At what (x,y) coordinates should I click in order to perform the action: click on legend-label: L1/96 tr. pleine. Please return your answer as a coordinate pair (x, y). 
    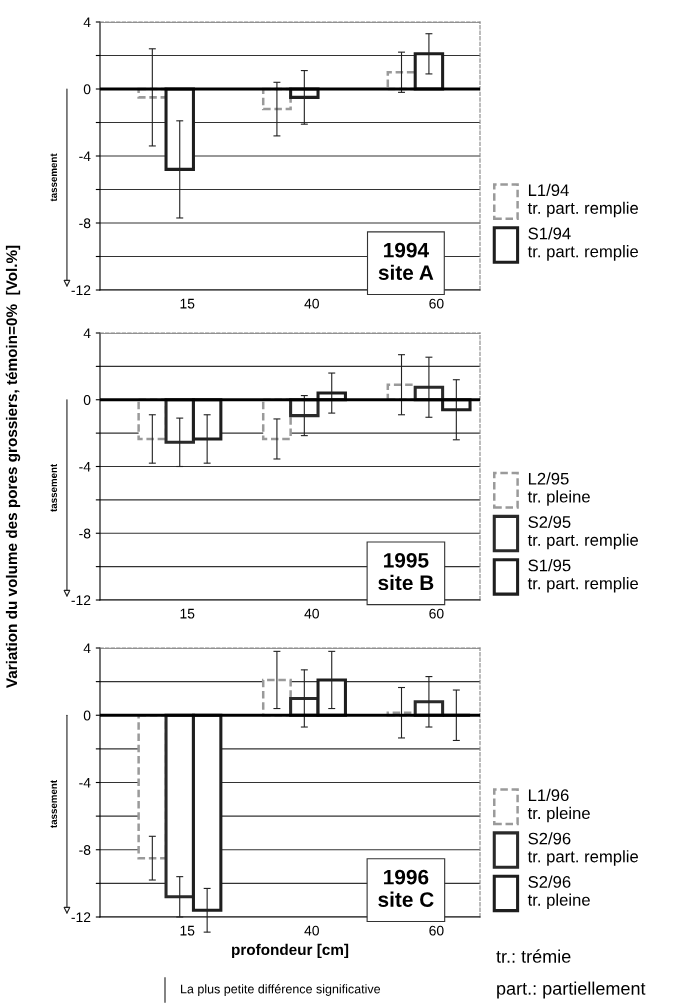
    Looking at the image, I should click on (558, 805).